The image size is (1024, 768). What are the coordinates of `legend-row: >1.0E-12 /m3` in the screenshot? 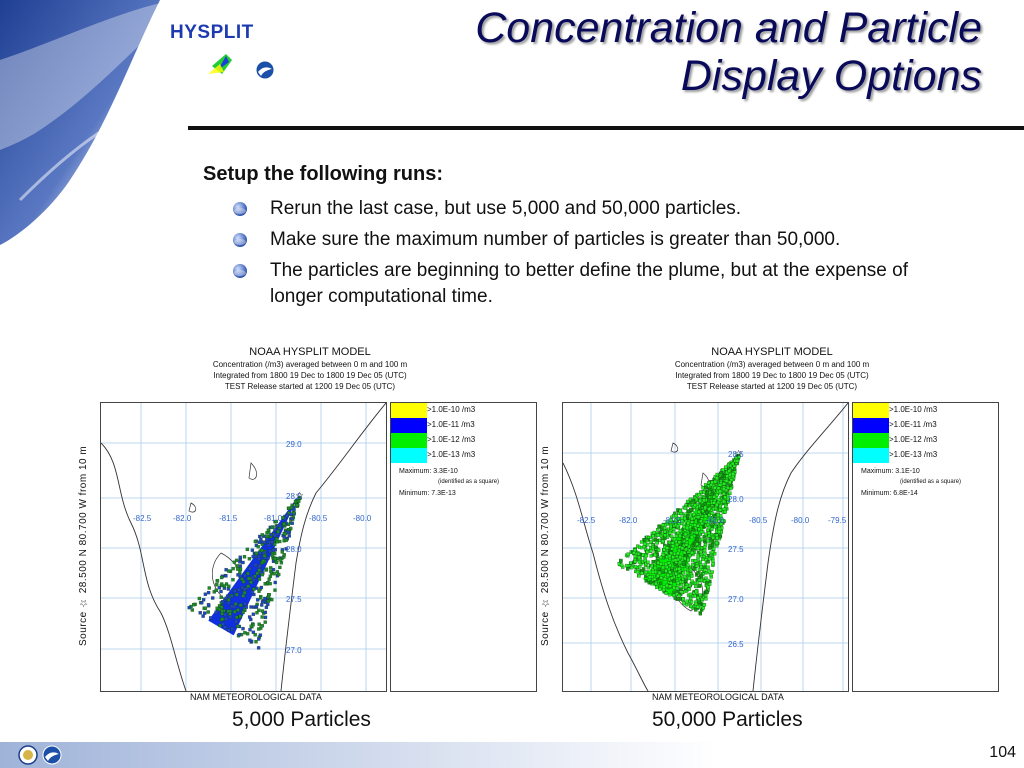 It's located at (925, 440).